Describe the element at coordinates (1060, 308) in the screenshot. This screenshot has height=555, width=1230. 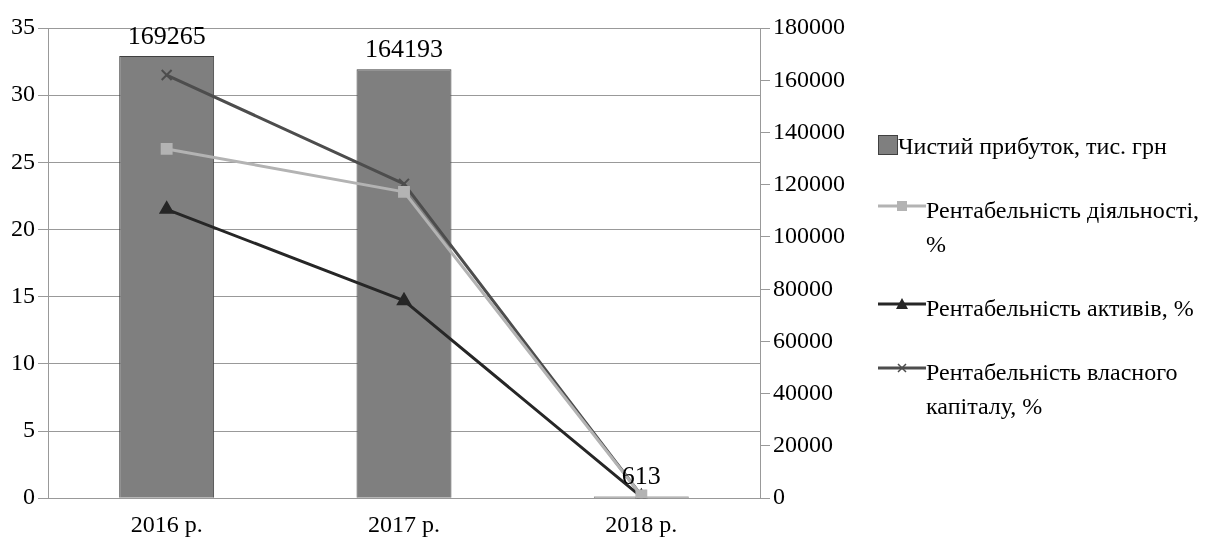
I see `legend-label: Рентабельність активів, %` at that location.